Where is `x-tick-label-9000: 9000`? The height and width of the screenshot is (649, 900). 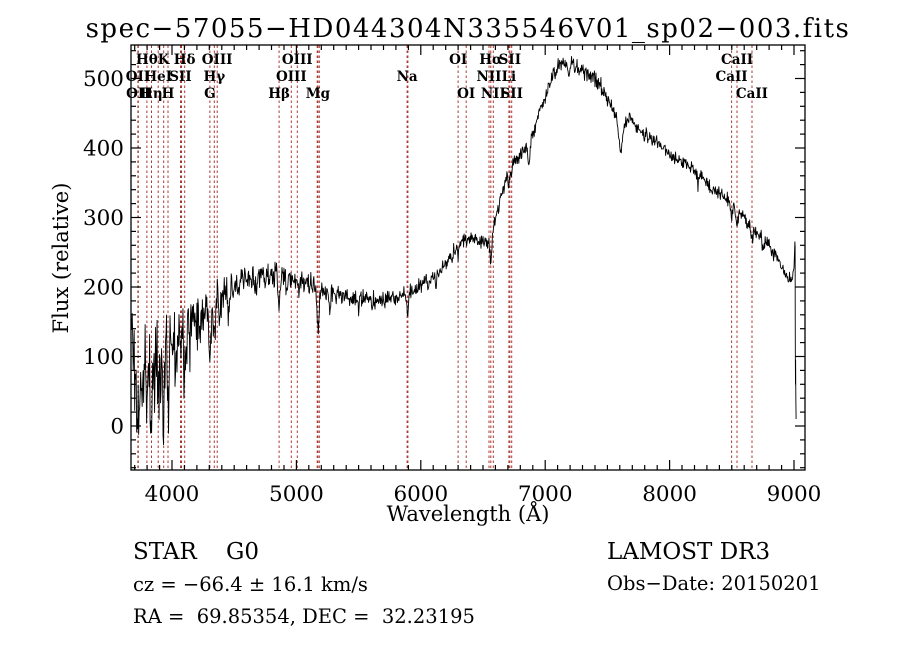
x-tick-label-9000: 9000 is located at coordinates (794, 494).